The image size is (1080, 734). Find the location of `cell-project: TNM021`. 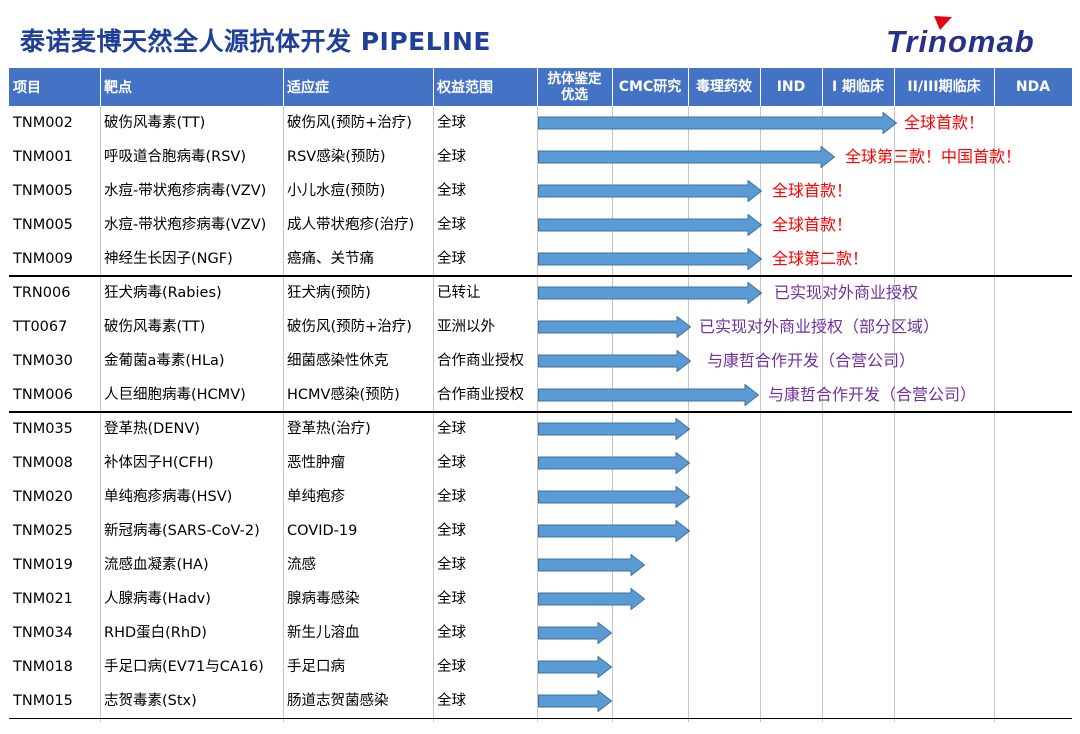

cell-project: TNM021 is located at coordinates (43, 599).